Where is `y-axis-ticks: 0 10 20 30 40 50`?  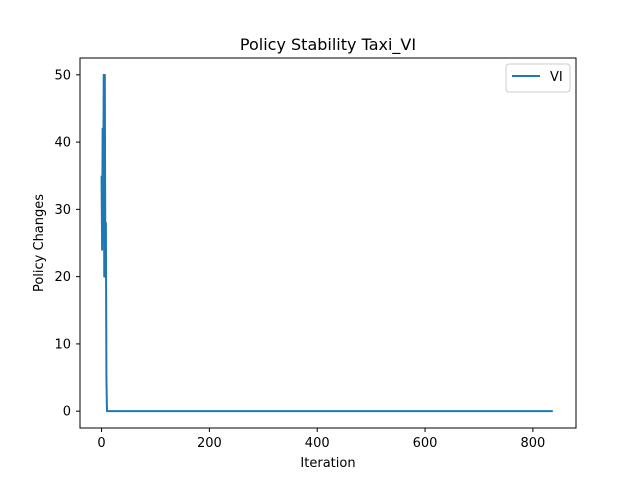
y-axis-ticks: 0 10 20 30 40 50 is located at coordinates (67, 244).